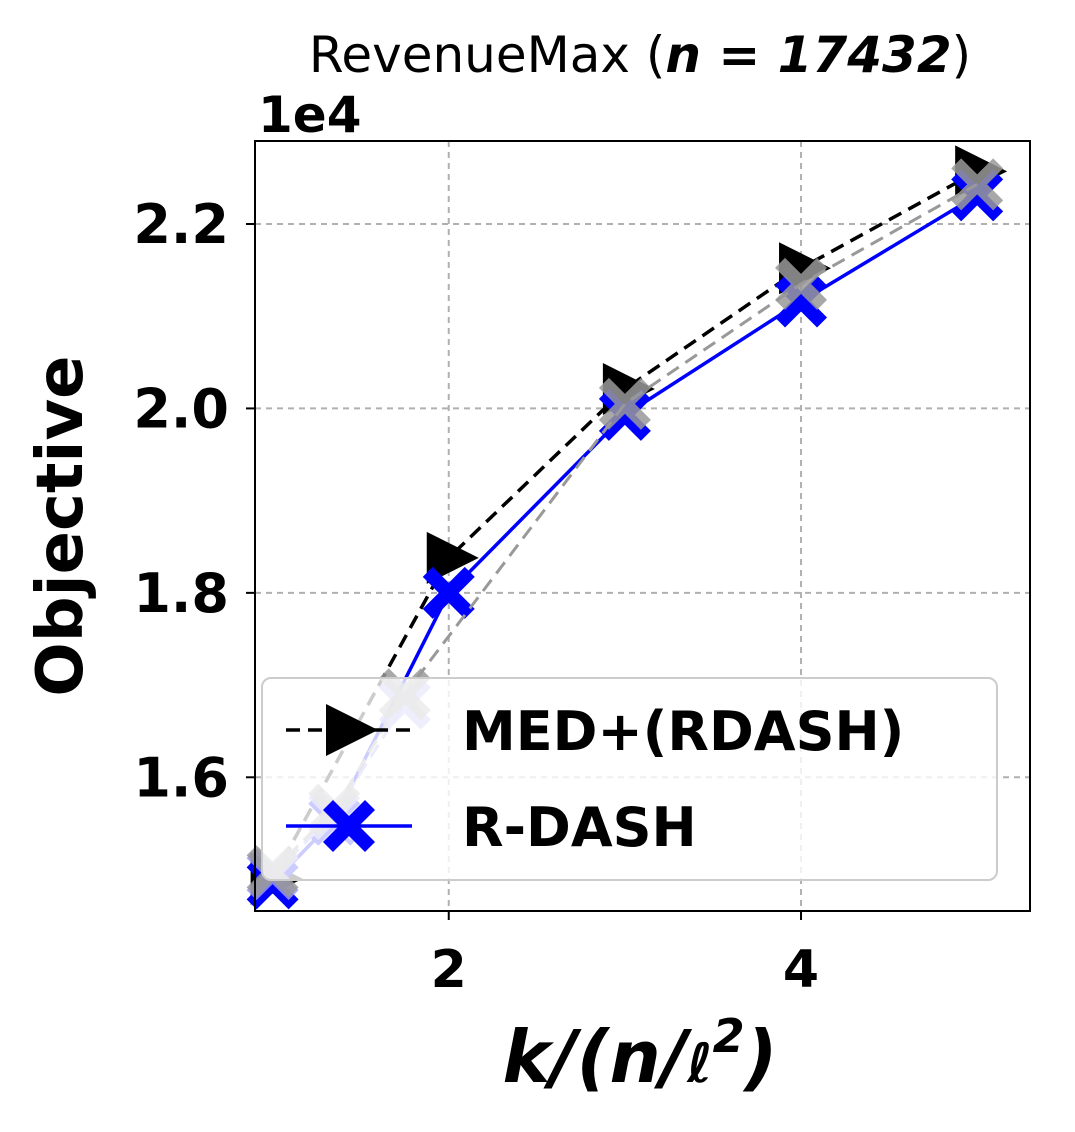 The image size is (1075, 1132). I want to click on x-tick-label: 2, so click(449, 970).